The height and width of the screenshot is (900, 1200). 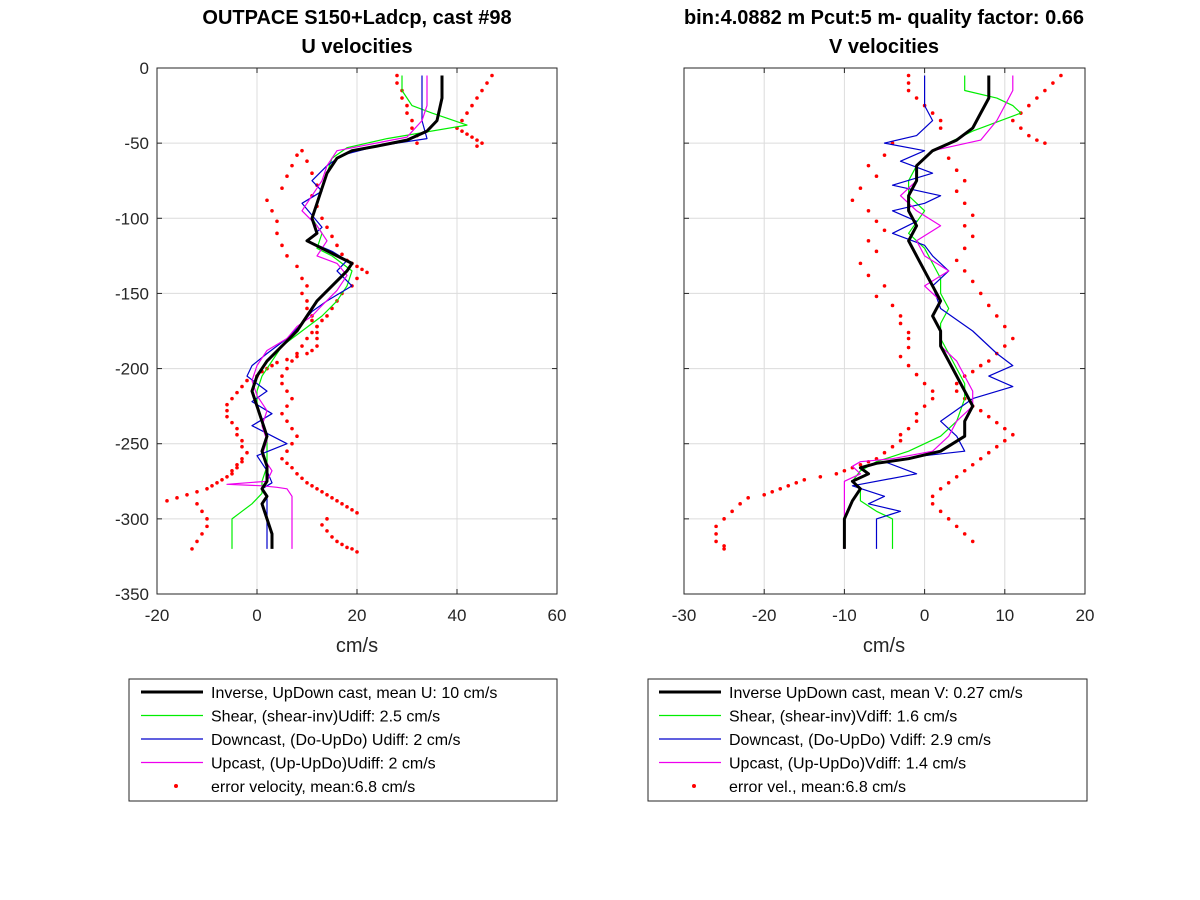 I want to click on v-legend-box, so click(x=867, y=740).